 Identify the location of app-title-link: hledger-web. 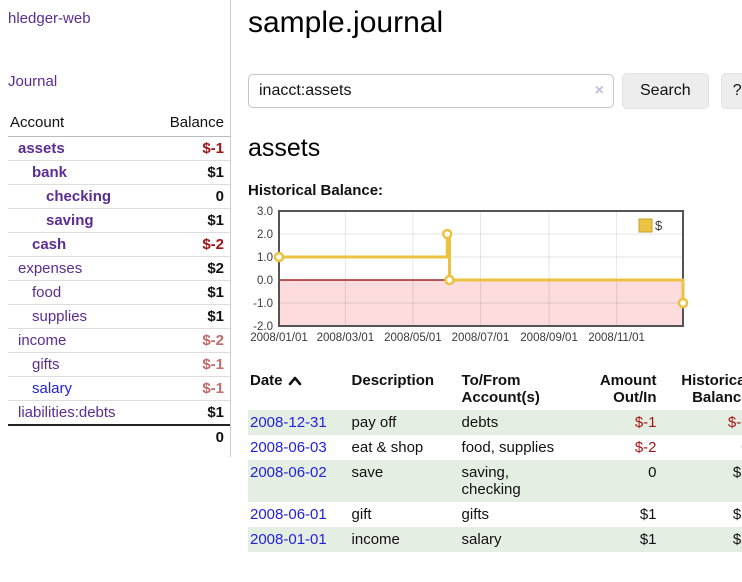
(49, 18).